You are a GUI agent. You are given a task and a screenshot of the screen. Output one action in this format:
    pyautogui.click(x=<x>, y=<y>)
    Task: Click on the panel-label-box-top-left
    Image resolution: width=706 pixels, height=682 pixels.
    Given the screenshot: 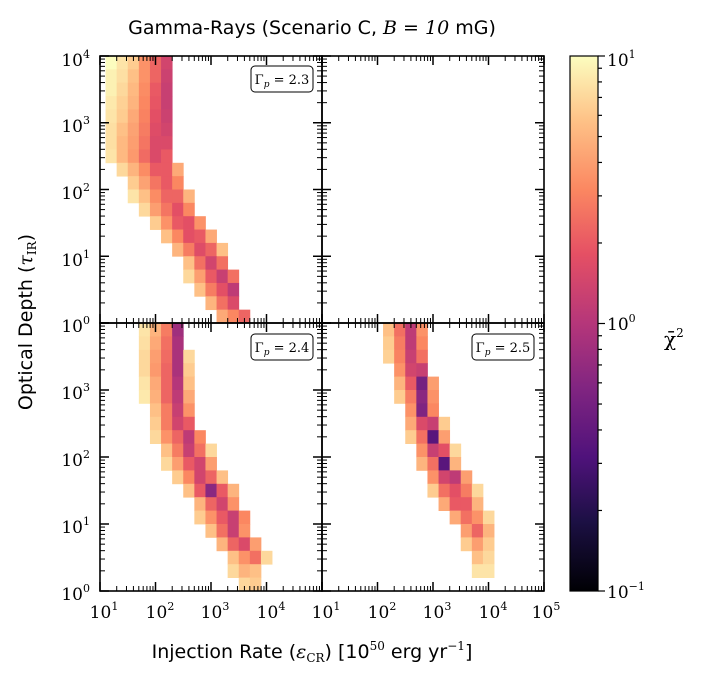 What is the action you would take?
    pyautogui.click(x=282, y=79)
    